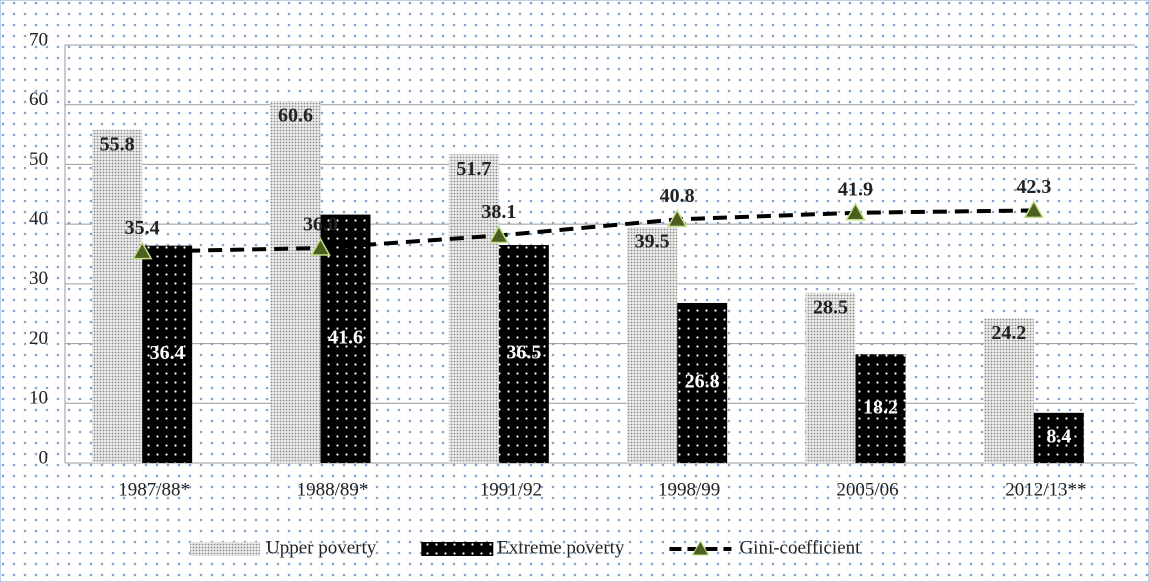 This screenshot has height=582, width=1149. I want to click on data-label: 41.9, so click(855, 189).